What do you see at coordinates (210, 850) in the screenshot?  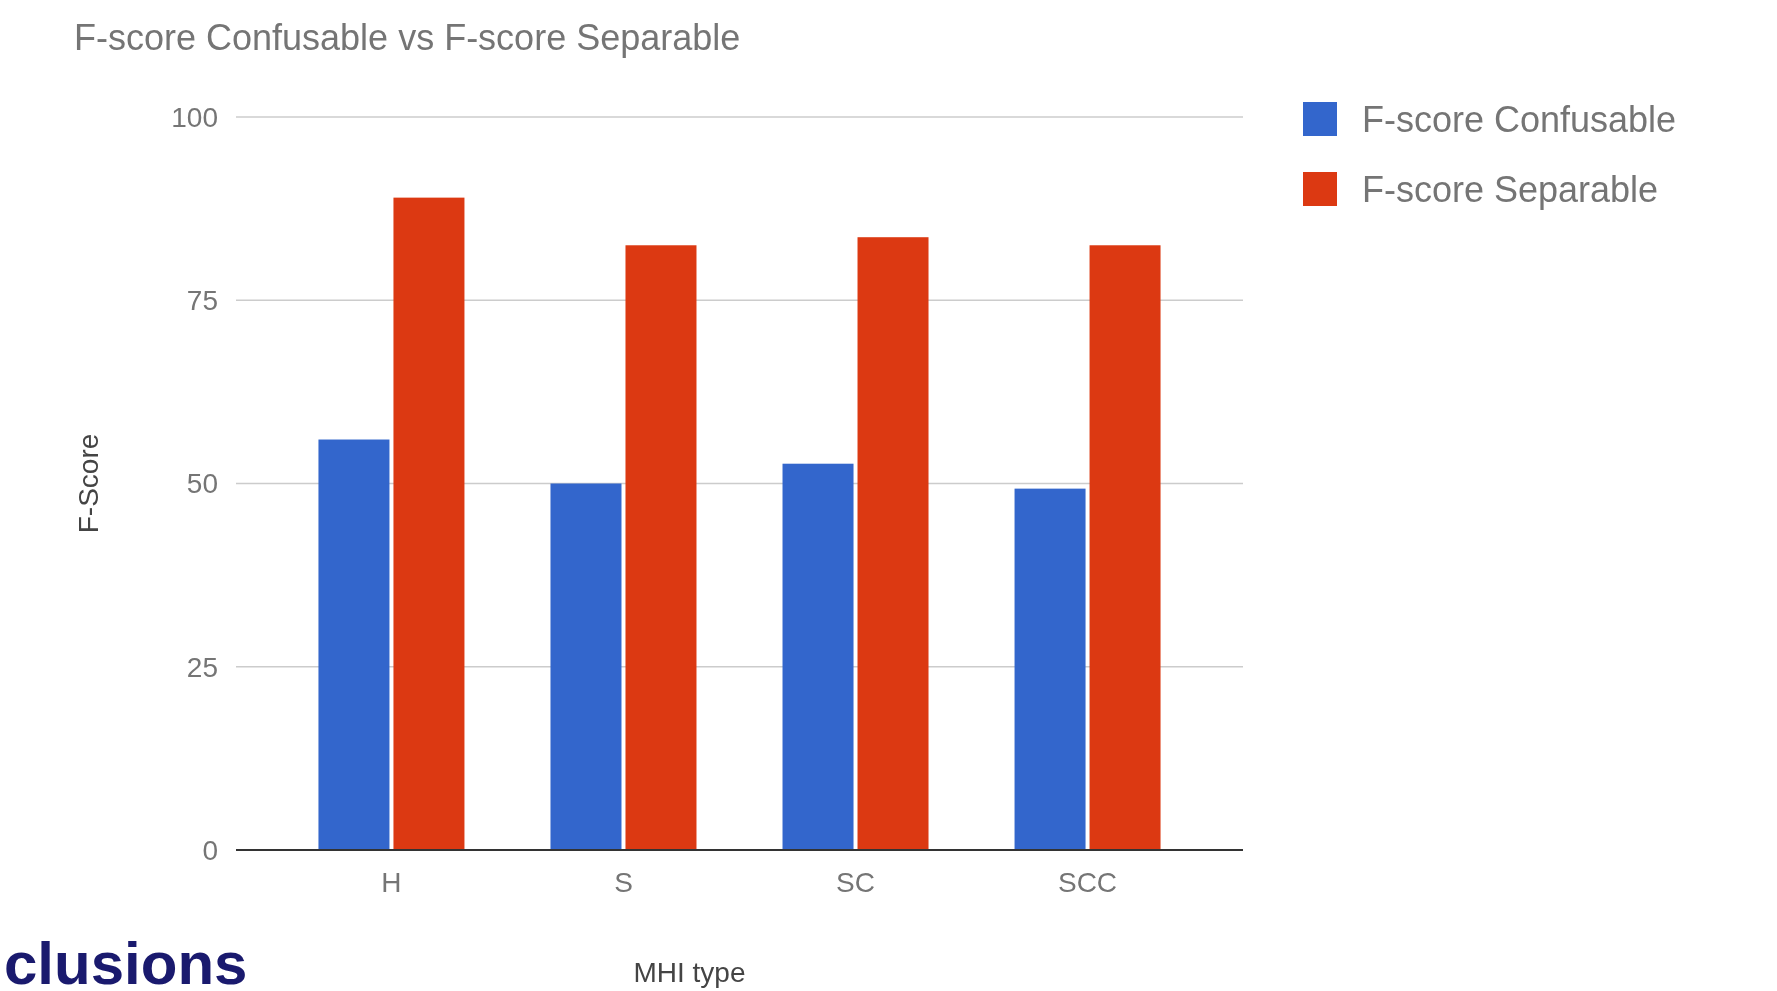 I see `y-tick-label: 0` at bounding box center [210, 850].